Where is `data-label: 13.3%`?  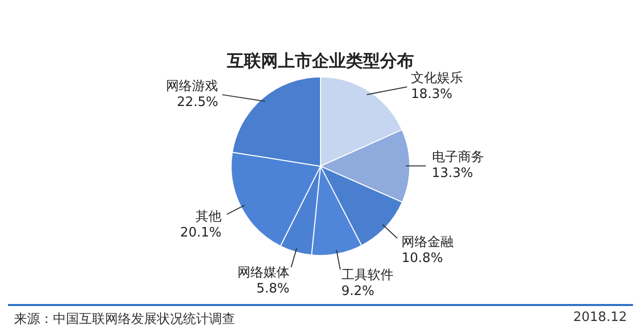
data-label: 13.3% is located at coordinates (453, 174).